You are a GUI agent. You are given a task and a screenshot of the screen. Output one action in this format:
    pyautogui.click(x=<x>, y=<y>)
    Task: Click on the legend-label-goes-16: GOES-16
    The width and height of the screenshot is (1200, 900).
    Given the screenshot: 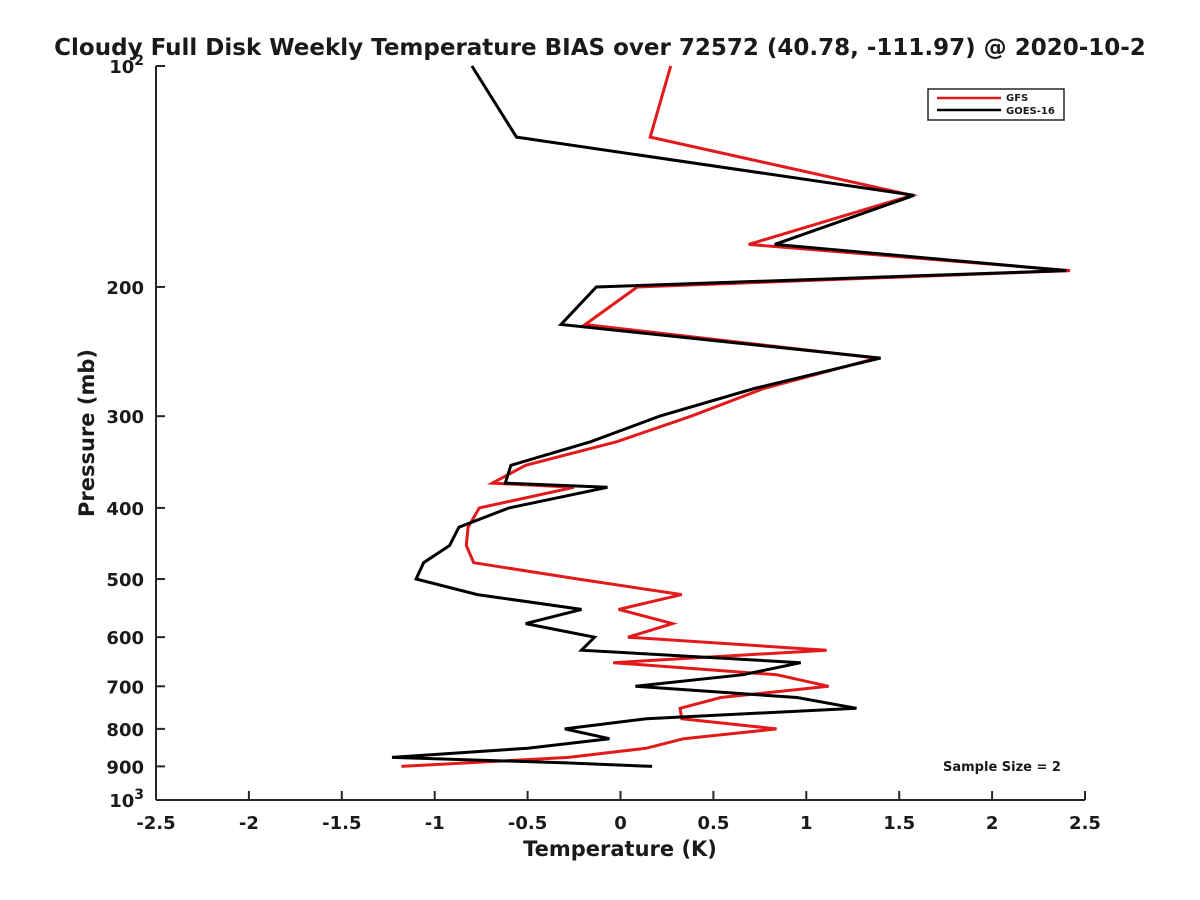 What is the action you would take?
    pyautogui.click(x=1030, y=111)
    